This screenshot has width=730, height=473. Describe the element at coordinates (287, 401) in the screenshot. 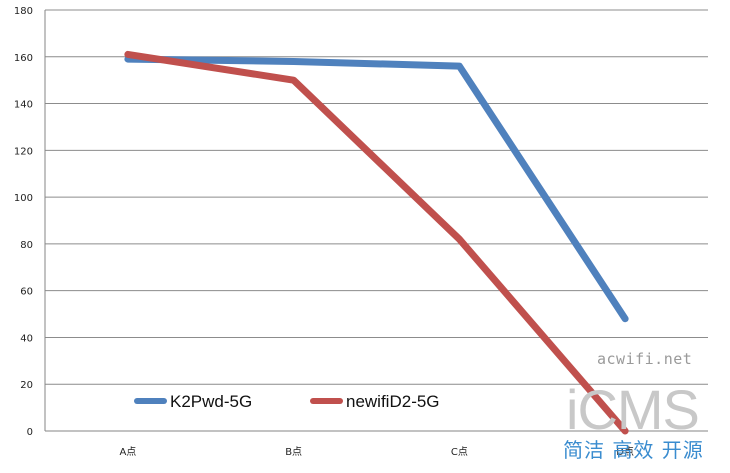

I see `legend: K2Pwd-5G newifiD2-5G` at that location.